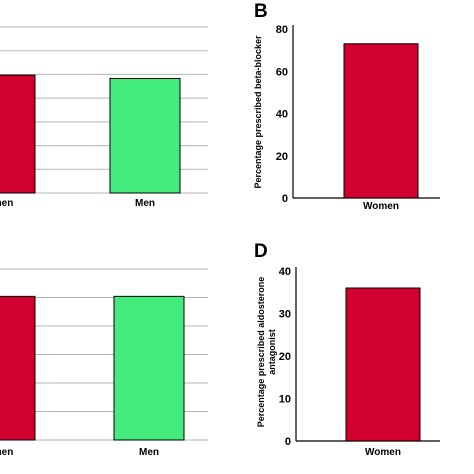 Image resolution: width=474 pixels, height=474 pixels. Describe the element at coordinates (285, 315) in the screenshot. I see `y-tick-label: 30` at that location.